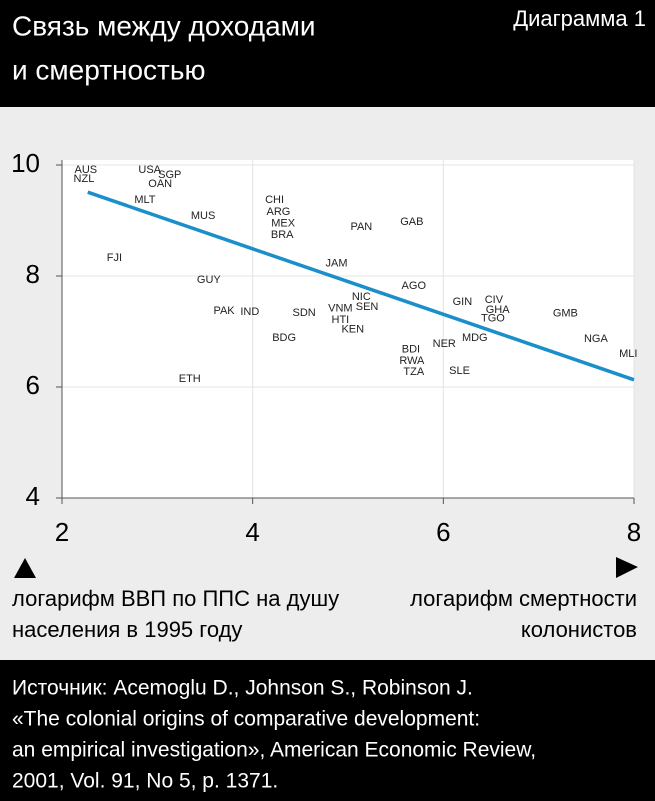 The height and width of the screenshot is (801, 655). I want to click on point-label: ARG, so click(278, 212).